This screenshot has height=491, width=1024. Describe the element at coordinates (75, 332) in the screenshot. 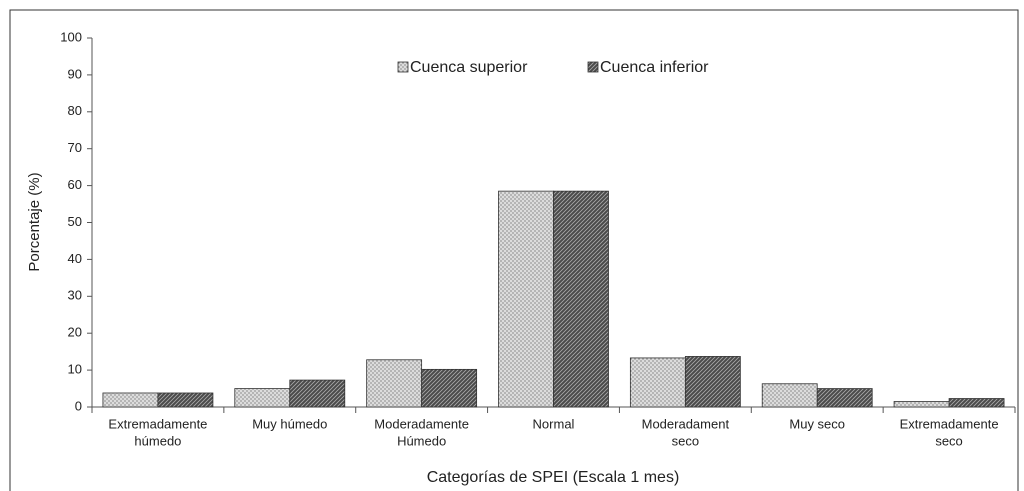

I see `y-tick-label: 20` at that location.